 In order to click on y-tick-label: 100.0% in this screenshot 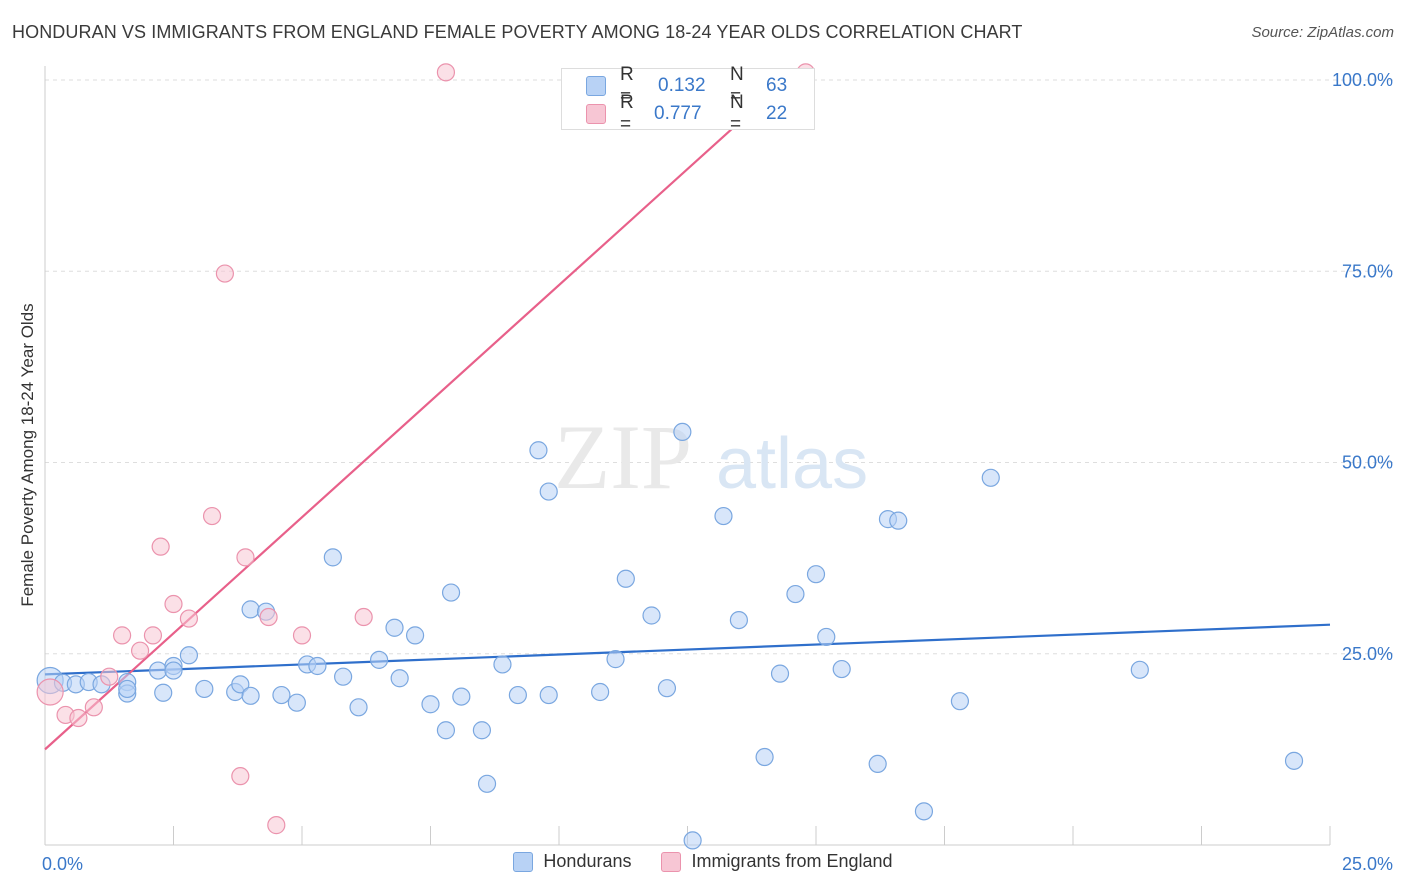, I will do `click(1362, 80)`.